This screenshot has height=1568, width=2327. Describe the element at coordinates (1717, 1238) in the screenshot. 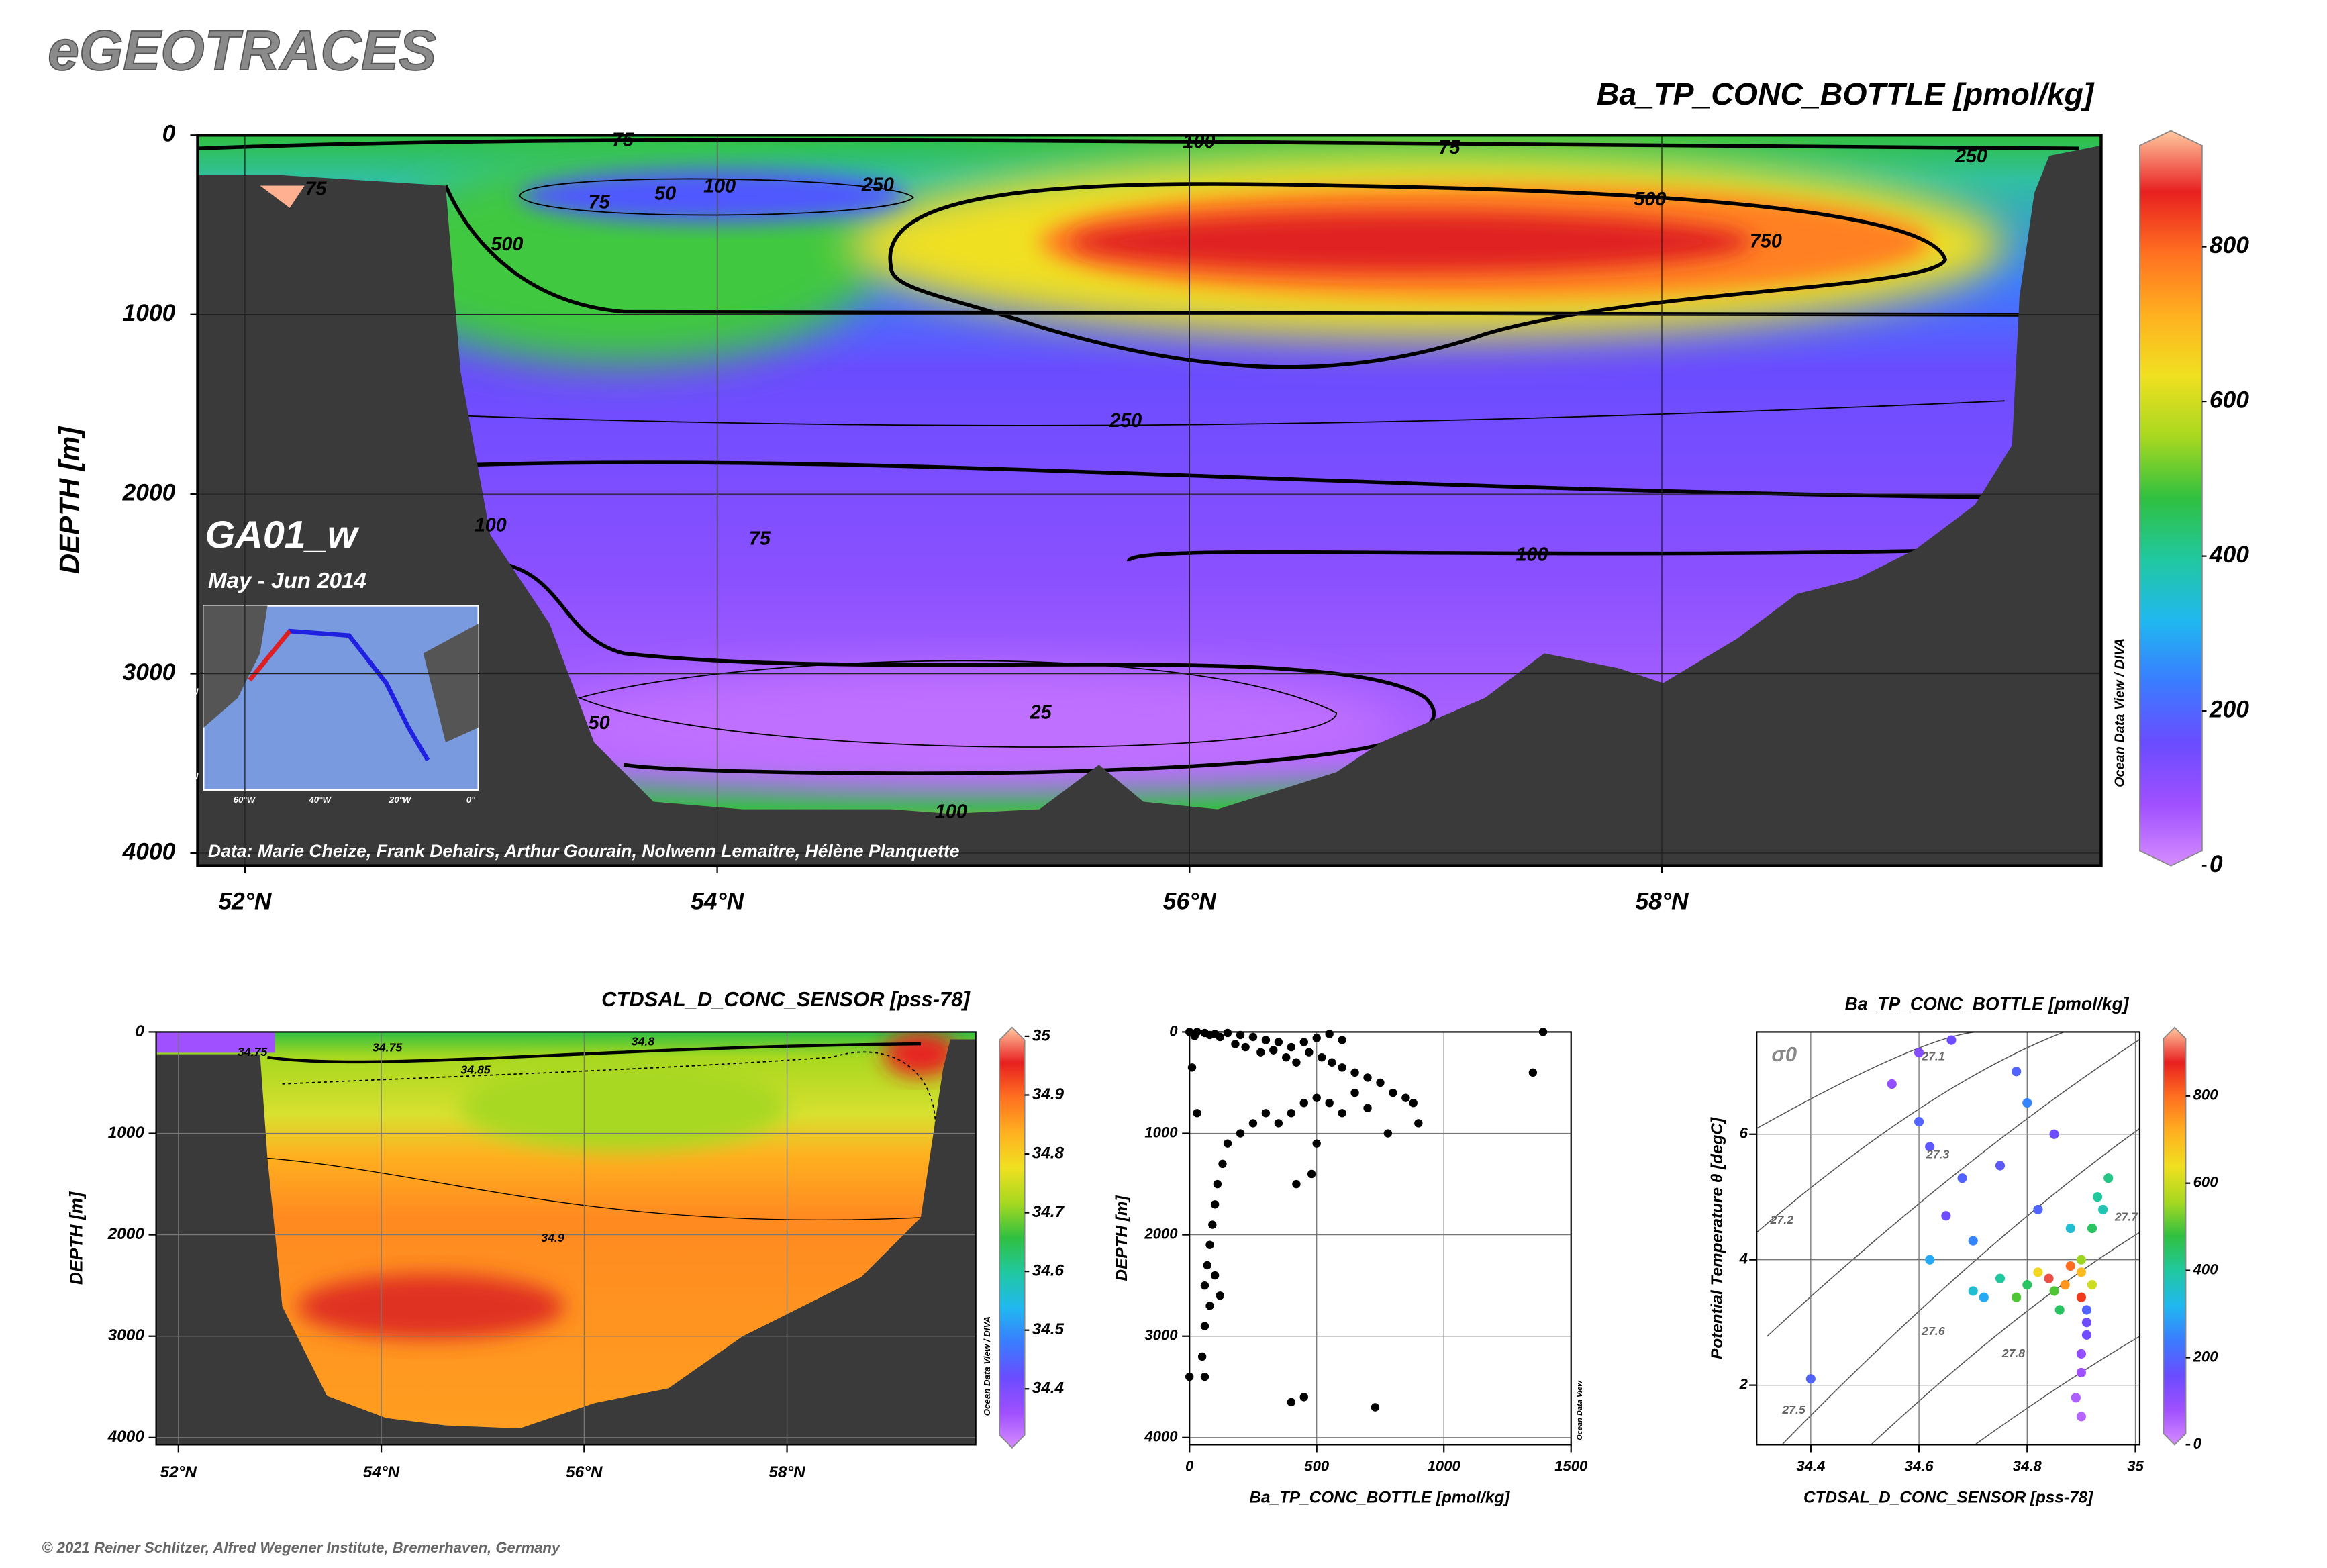

I see `y-axis-label: Potential Temperature θ [degC]` at that location.